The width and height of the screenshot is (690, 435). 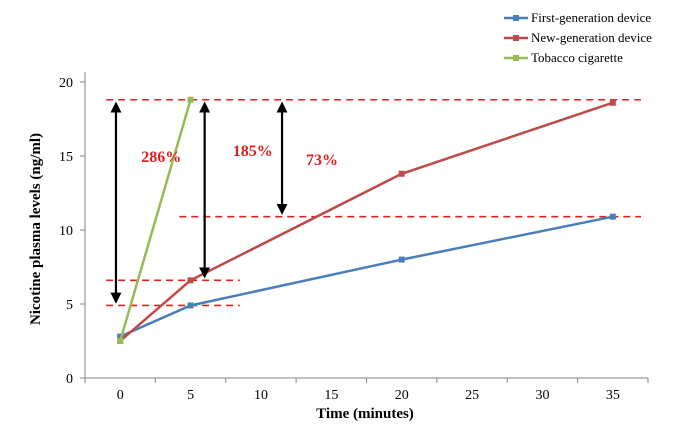 I want to click on annotations-layer: 286% 185% 73%, so click(x=239, y=156).